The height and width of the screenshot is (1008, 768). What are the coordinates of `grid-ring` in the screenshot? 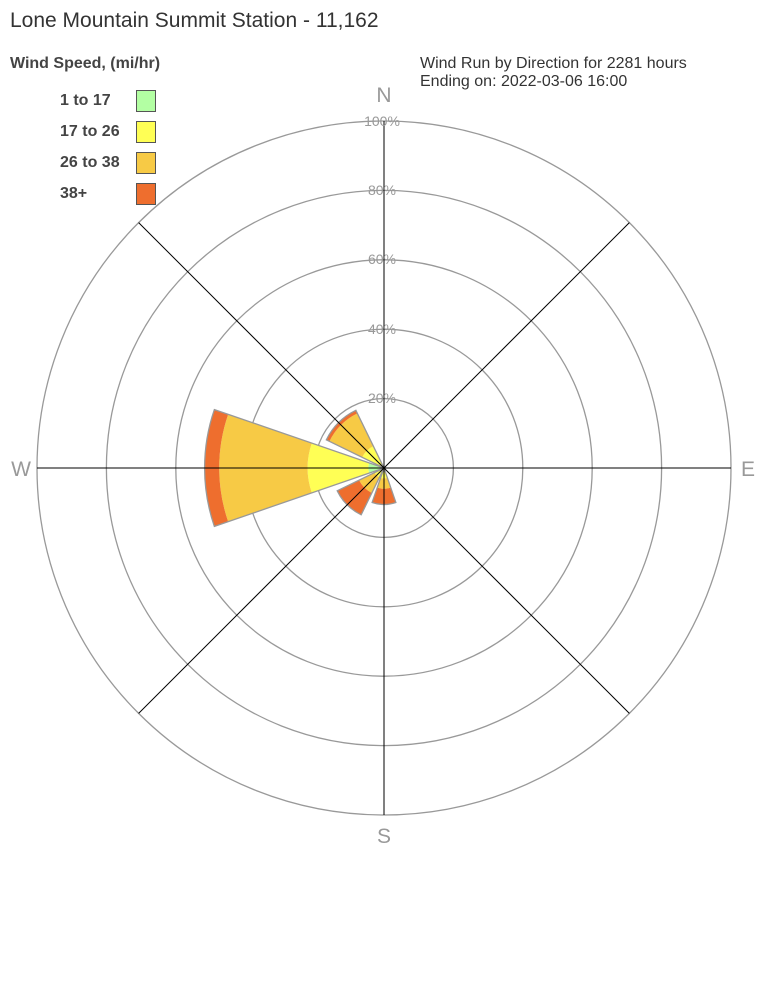 It's located at (384, 468).